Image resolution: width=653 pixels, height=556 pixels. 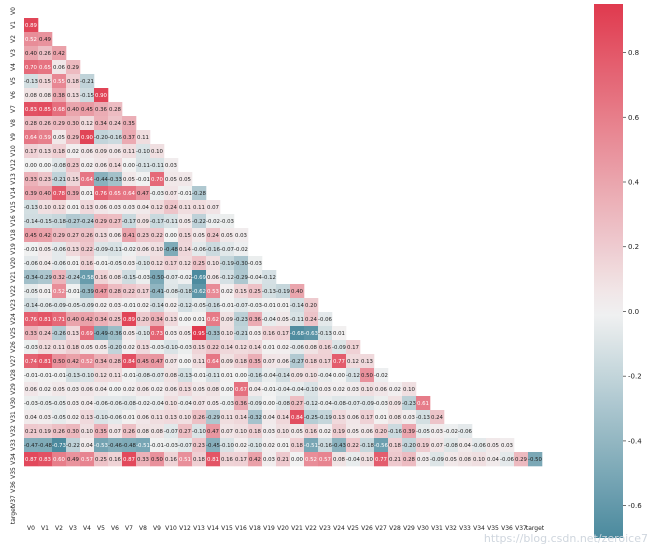 I want to click on colorbar-tick-label: 0.4, so click(x=634, y=183).